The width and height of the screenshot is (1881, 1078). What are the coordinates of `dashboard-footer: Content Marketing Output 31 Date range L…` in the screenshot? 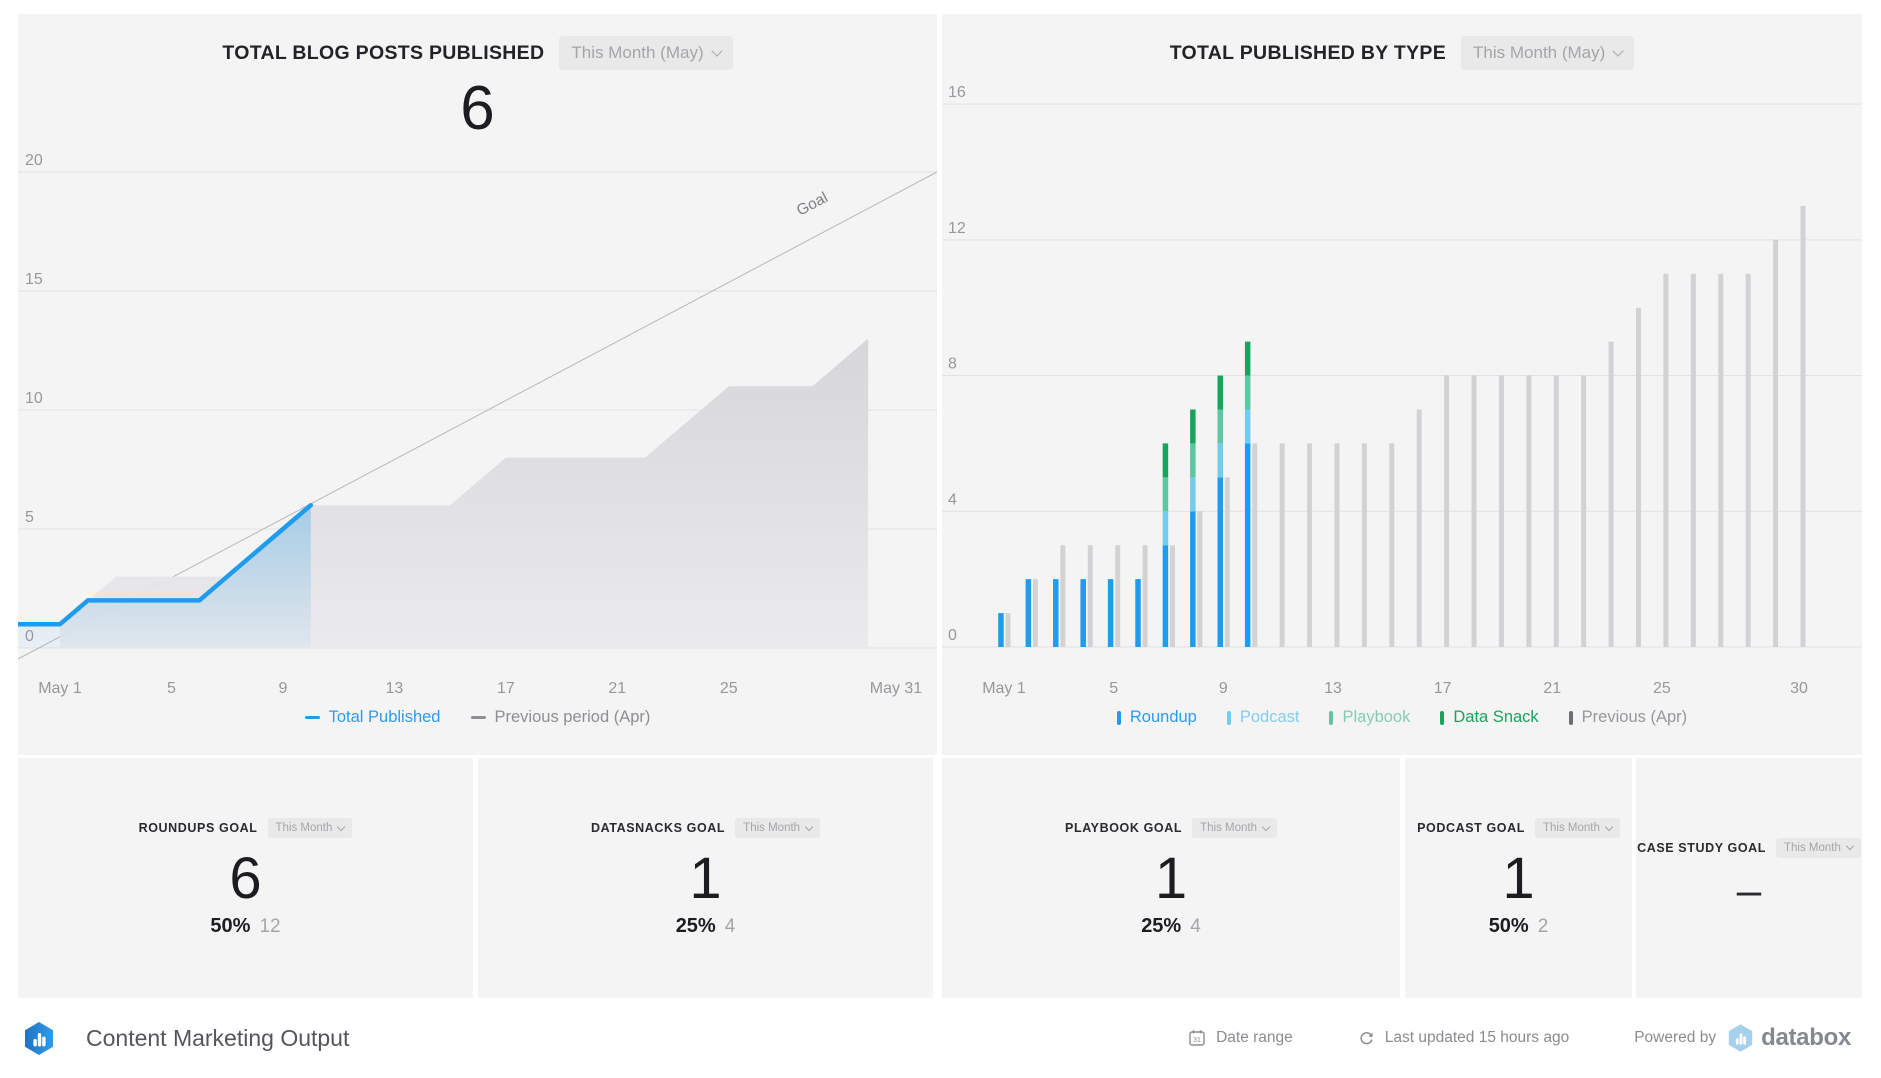 It's located at (940, 1038).